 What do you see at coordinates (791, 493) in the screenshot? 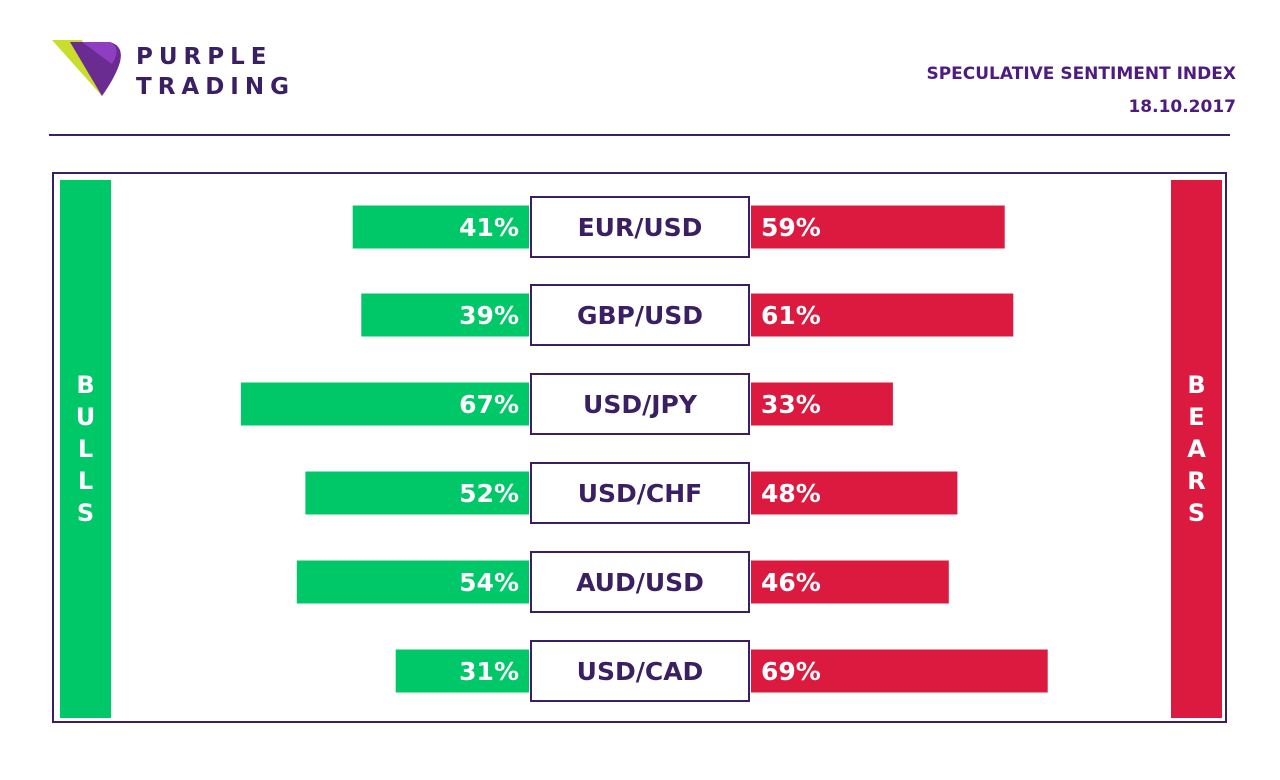
I see `bears-value-label: 48%` at bounding box center [791, 493].